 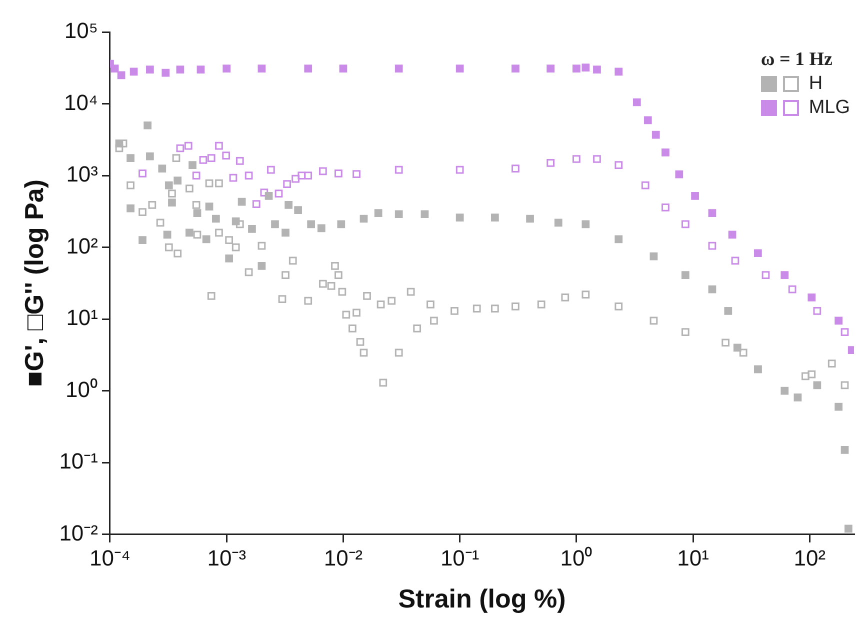 What do you see at coordinates (82, 389) in the screenshot?
I see `y-tick-label: 10⁰` at bounding box center [82, 389].